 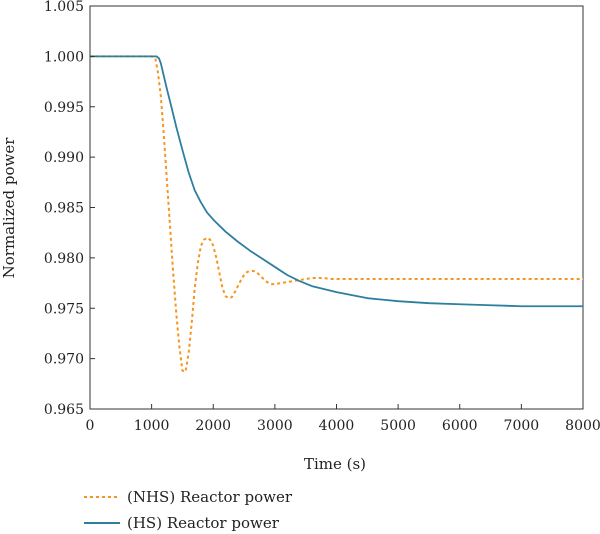 I want to click on x-axis-title: Time (s), so click(x=335, y=464).